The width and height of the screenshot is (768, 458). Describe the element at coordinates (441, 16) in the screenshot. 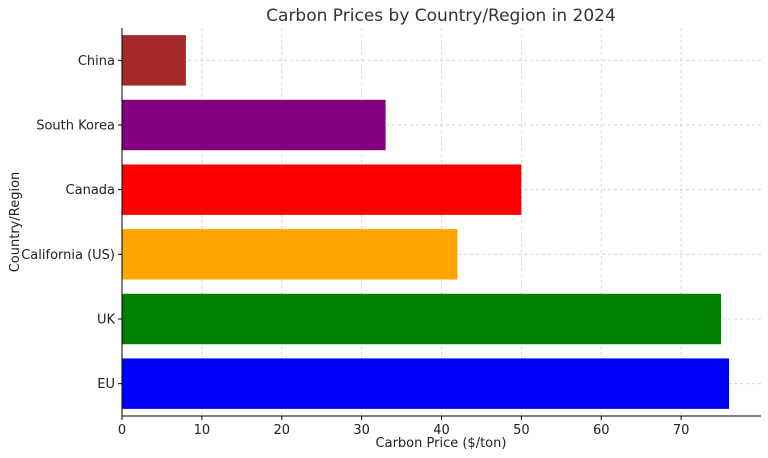

I see `chart-title: Carbon Prices by Country/Region in 2024` at that location.